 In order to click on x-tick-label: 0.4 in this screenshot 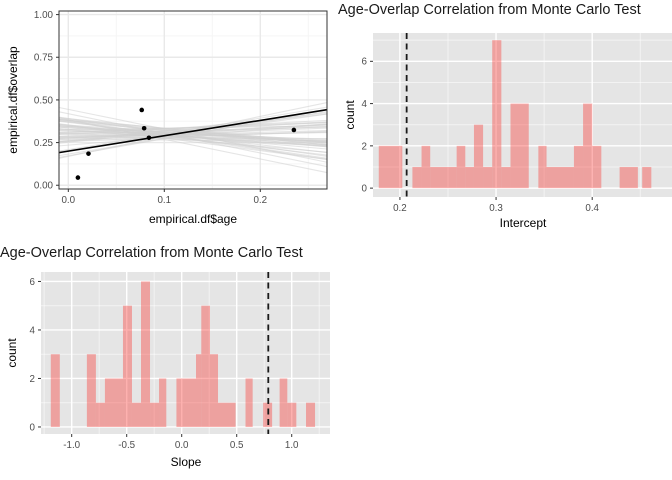, I will do `click(592, 208)`.